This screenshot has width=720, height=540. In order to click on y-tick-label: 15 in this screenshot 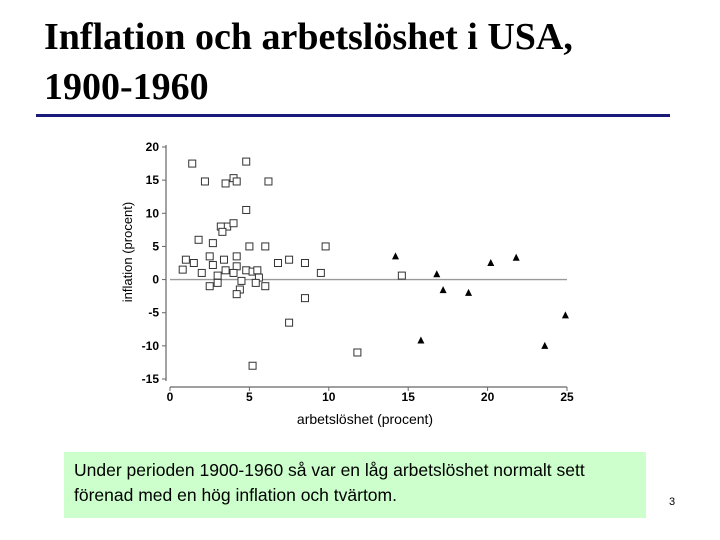, I will do `click(153, 180)`.